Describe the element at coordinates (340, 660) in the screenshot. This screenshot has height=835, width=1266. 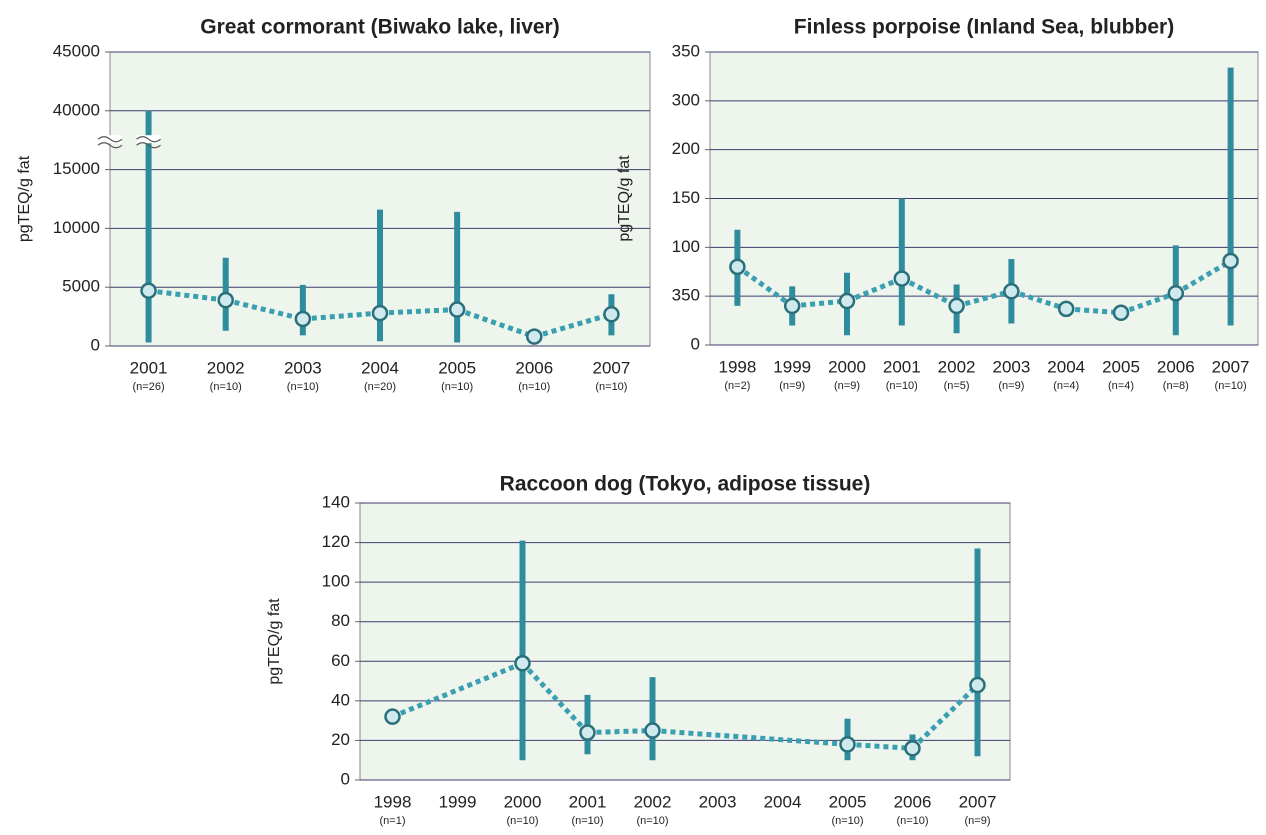
I see `y-tick-label: 60` at that location.